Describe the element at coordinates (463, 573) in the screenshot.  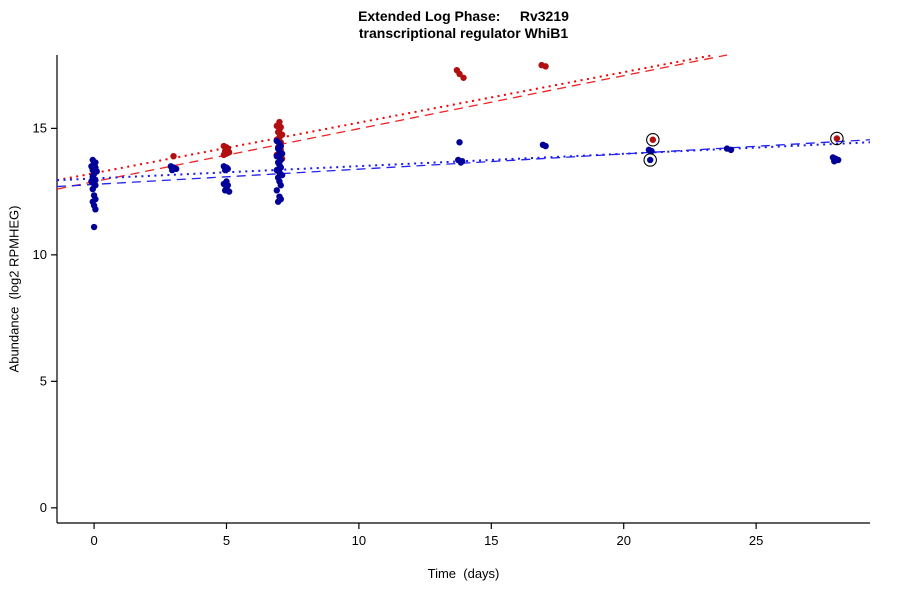
I see `x-axis-label: Time (days)` at that location.